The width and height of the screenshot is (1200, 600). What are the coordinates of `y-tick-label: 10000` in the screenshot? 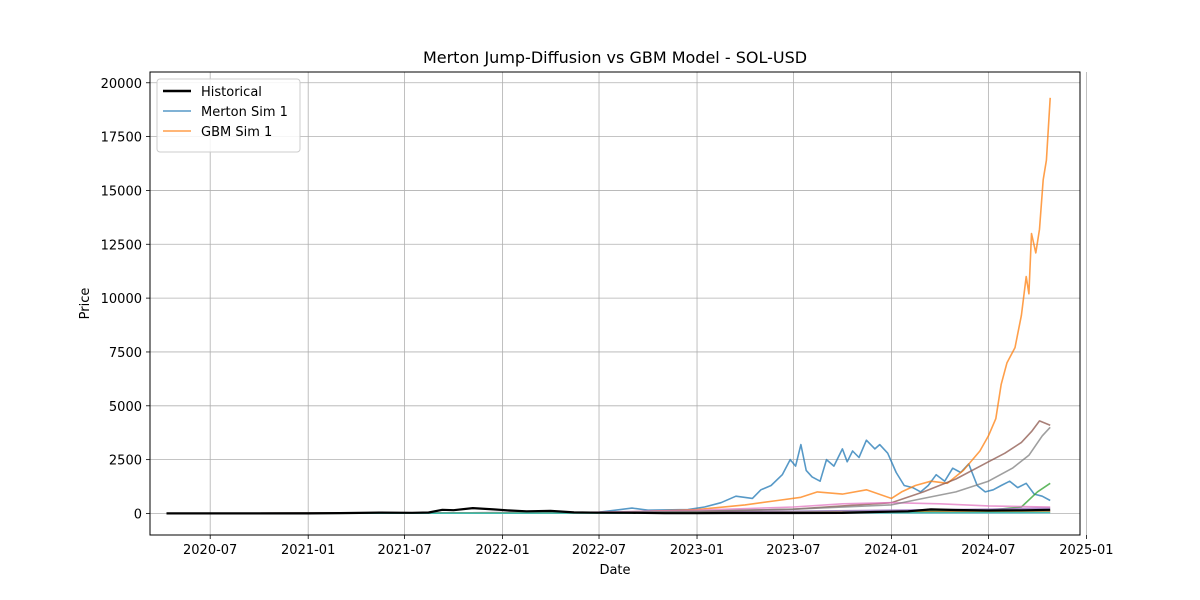 It's located at (121, 299).